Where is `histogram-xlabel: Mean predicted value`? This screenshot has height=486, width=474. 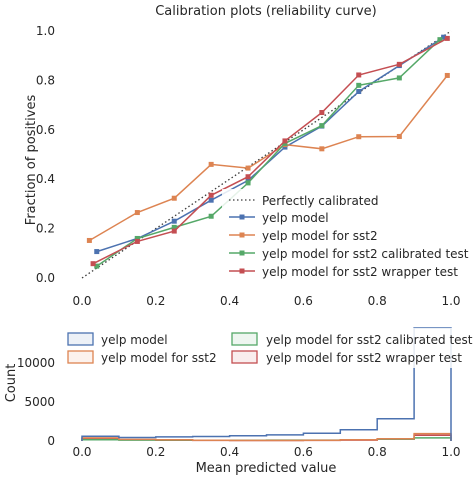 histogram-xlabel: Mean predicted value is located at coordinates (266, 468).